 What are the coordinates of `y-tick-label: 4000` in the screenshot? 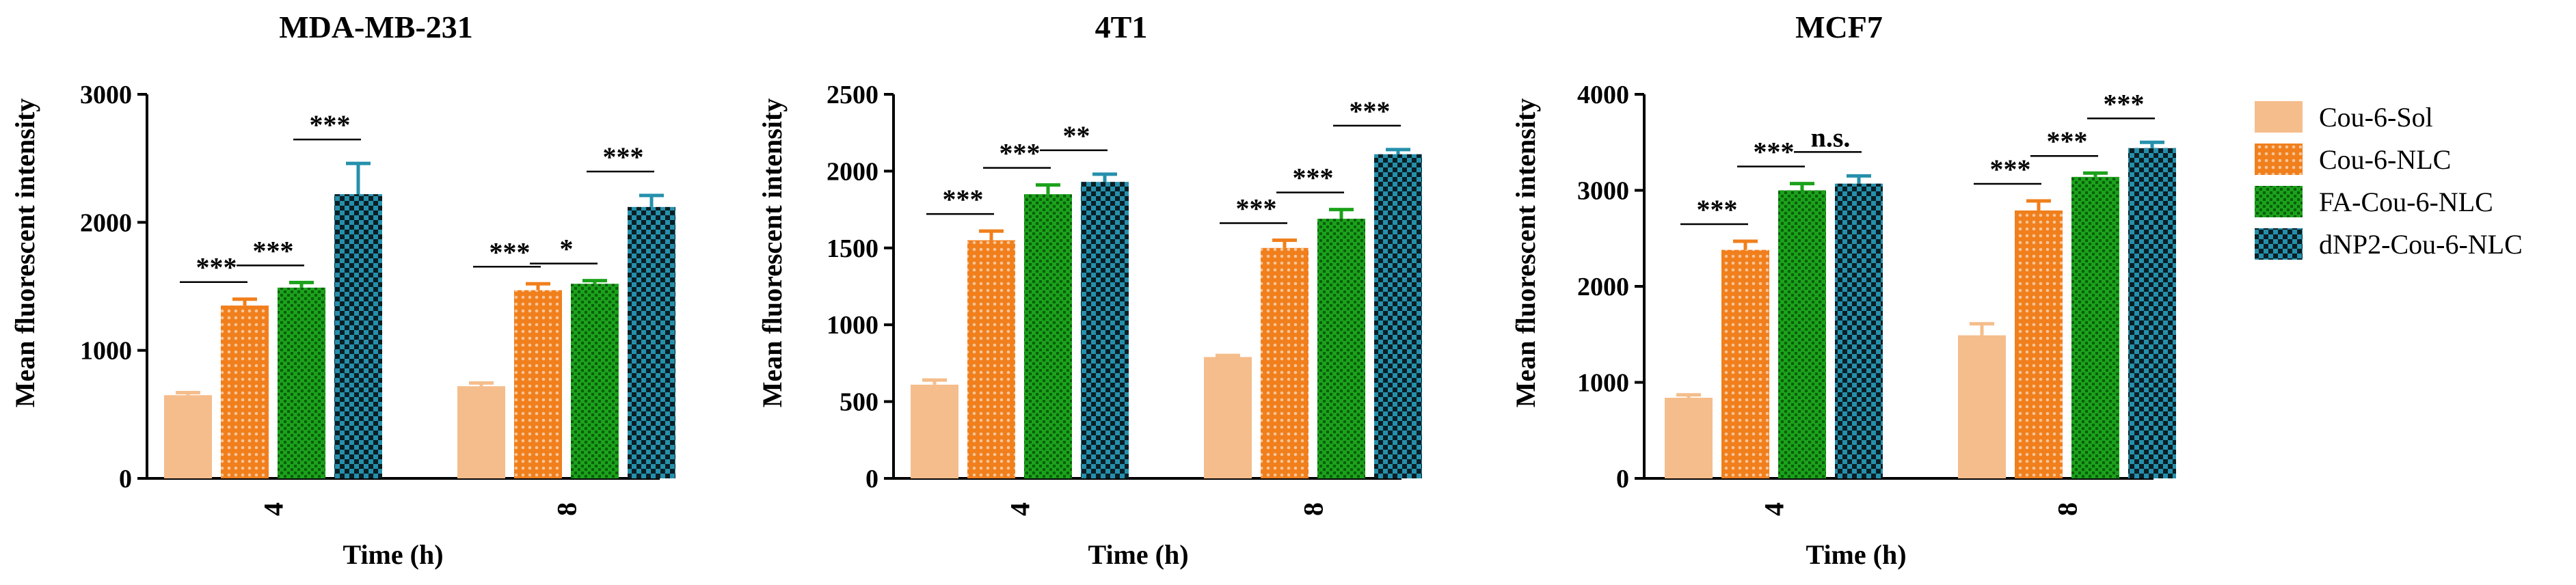 It's located at (1603, 95).